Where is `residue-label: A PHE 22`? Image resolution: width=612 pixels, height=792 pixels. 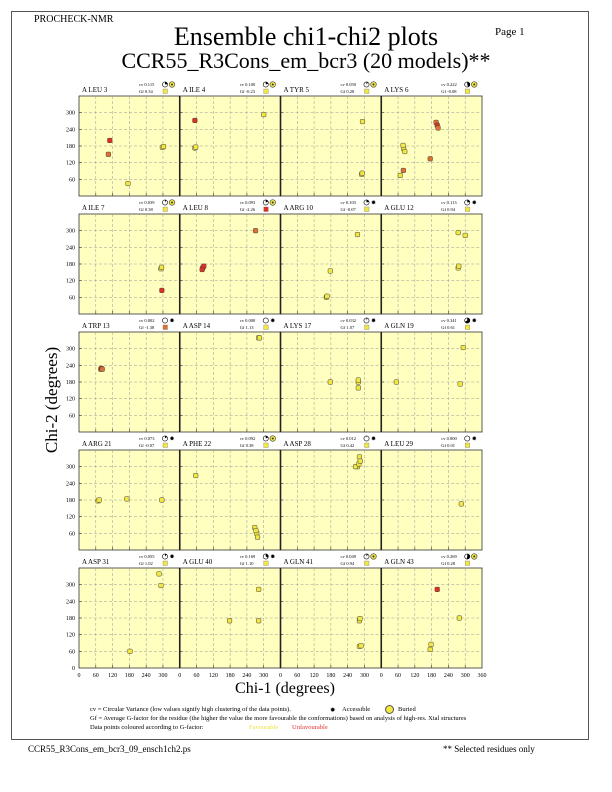 residue-label: A PHE 22 is located at coordinates (197, 444).